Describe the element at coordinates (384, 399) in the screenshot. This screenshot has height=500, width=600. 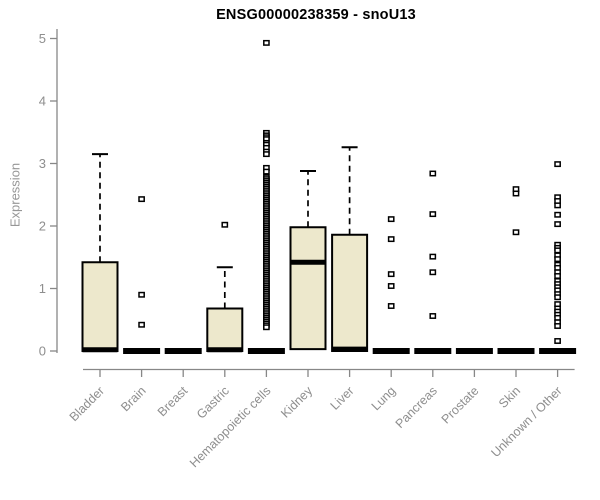
I see `x-tick-label-lung: Lung` at that location.